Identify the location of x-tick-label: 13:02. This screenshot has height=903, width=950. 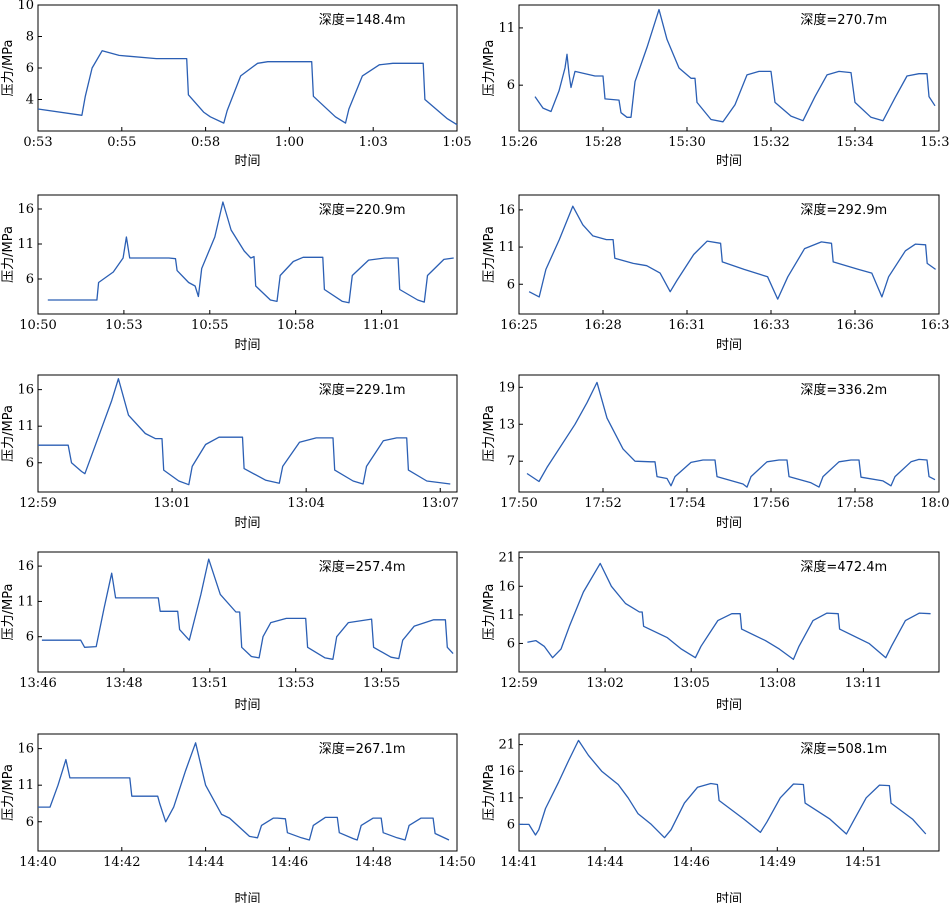
(604, 683).